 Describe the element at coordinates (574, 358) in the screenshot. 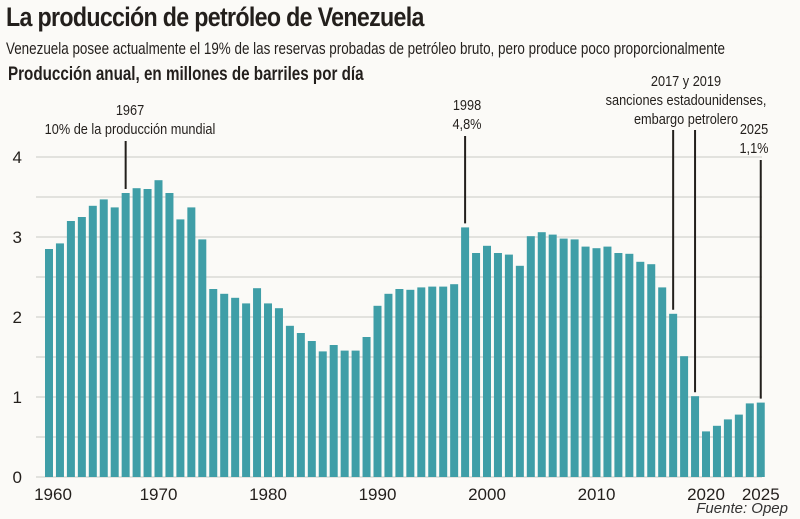

I see `bar-2008` at that location.